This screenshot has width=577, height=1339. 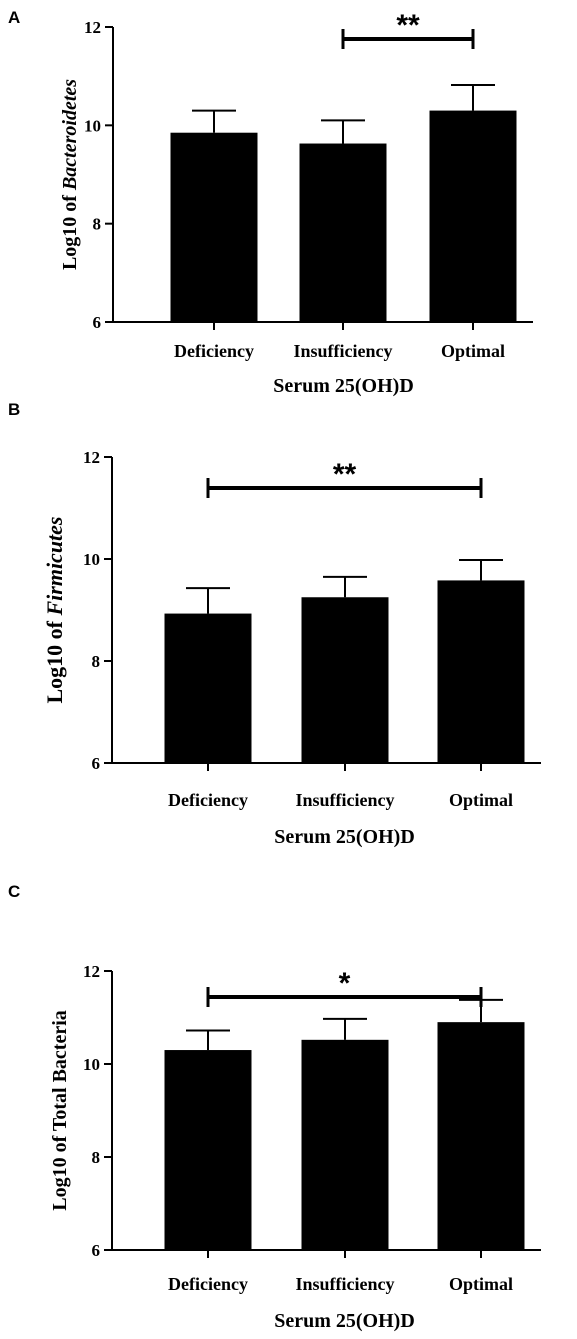 What do you see at coordinates (14, 891) in the screenshot?
I see `panel-label: C` at bounding box center [14, 891].